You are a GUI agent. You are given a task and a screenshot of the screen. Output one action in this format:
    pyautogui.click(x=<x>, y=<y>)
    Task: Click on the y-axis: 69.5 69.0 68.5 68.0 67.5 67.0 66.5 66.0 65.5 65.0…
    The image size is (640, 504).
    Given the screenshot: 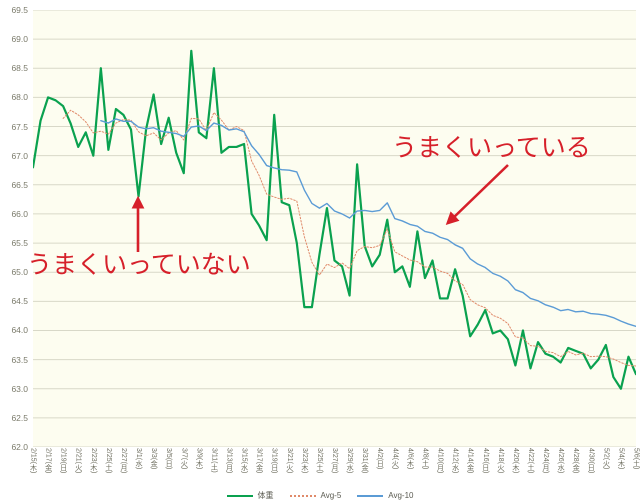 What is the action you would take?
    pyautogui.click(x=16, y=226)
    